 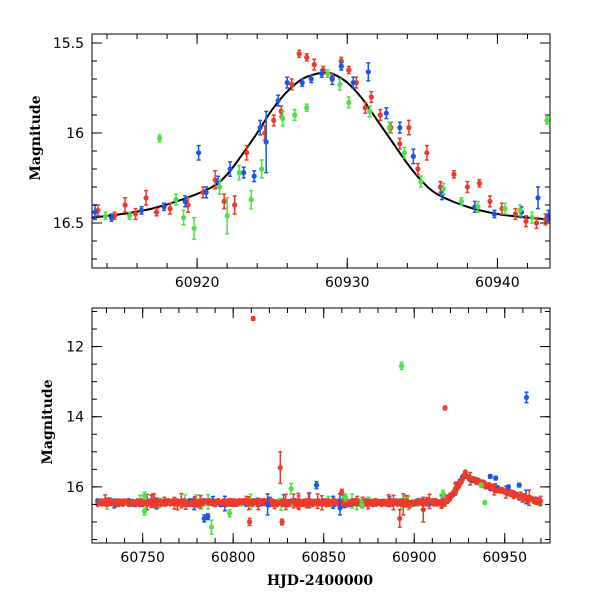 What do you see at coordinates (68, 224) in the screenshot?
I see `top-y-tick-label: 16.5` at bounding box center [68, 224].